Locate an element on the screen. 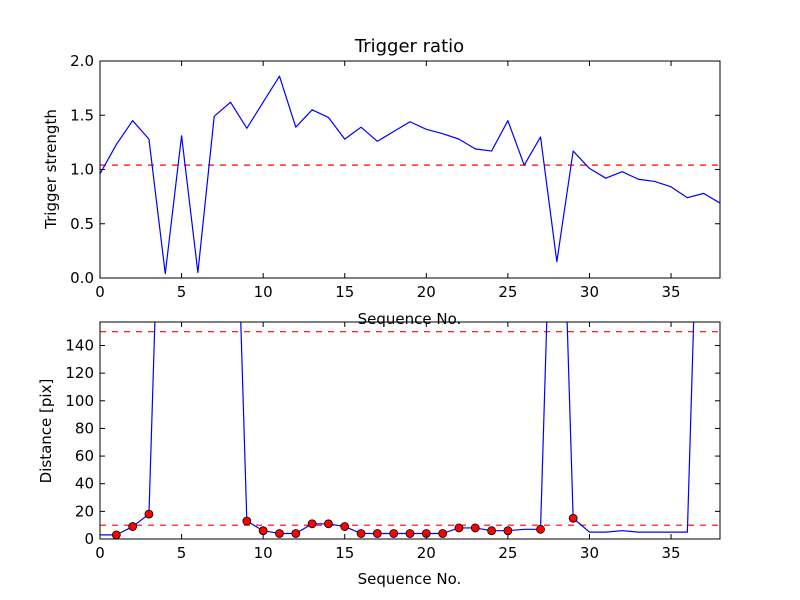 Image resolution: width=800 pixels, height=600 pixels. bottom-y-tick-label: 80 is located at coordinates (84, 428).